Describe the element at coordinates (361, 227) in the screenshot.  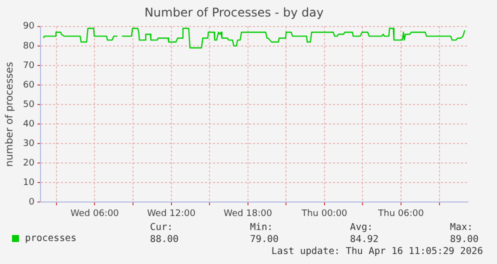
I see `text: Avg:` at that location.